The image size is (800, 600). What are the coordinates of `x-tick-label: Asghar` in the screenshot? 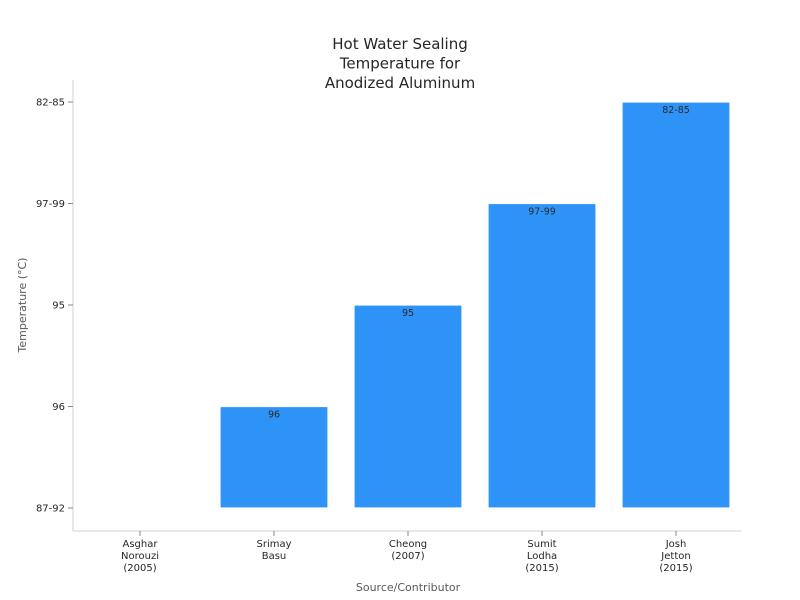 It's located at (141, 544).